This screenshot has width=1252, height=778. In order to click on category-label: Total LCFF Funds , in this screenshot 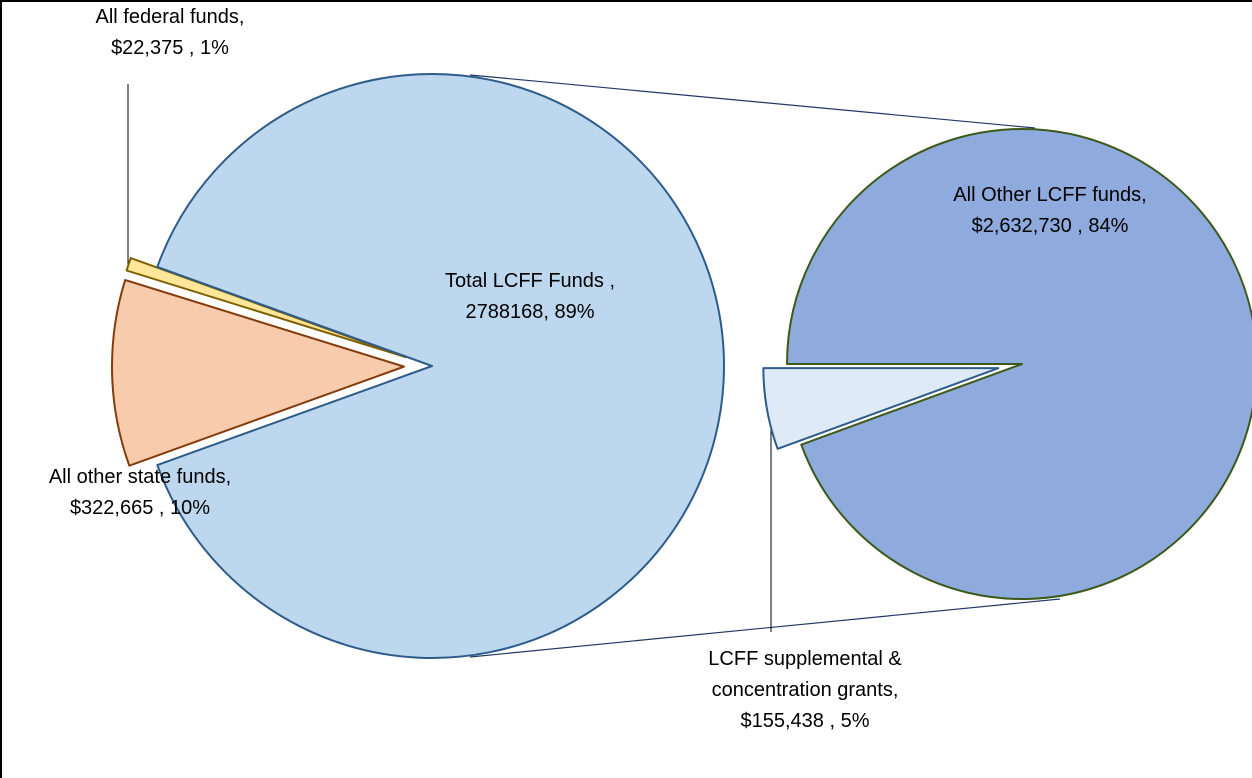, I will do `click(530, 281)`.